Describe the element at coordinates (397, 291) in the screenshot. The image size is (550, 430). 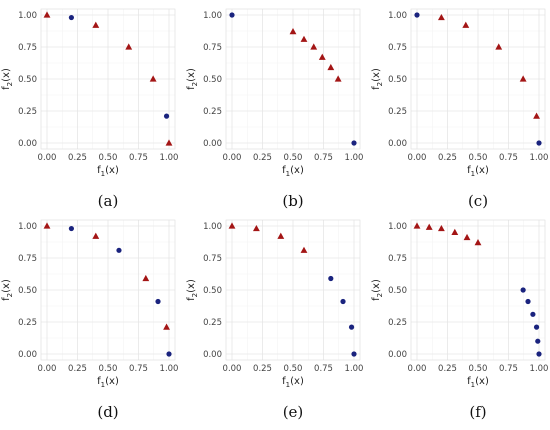
I see `y-tick-label: 0.50` at that location.